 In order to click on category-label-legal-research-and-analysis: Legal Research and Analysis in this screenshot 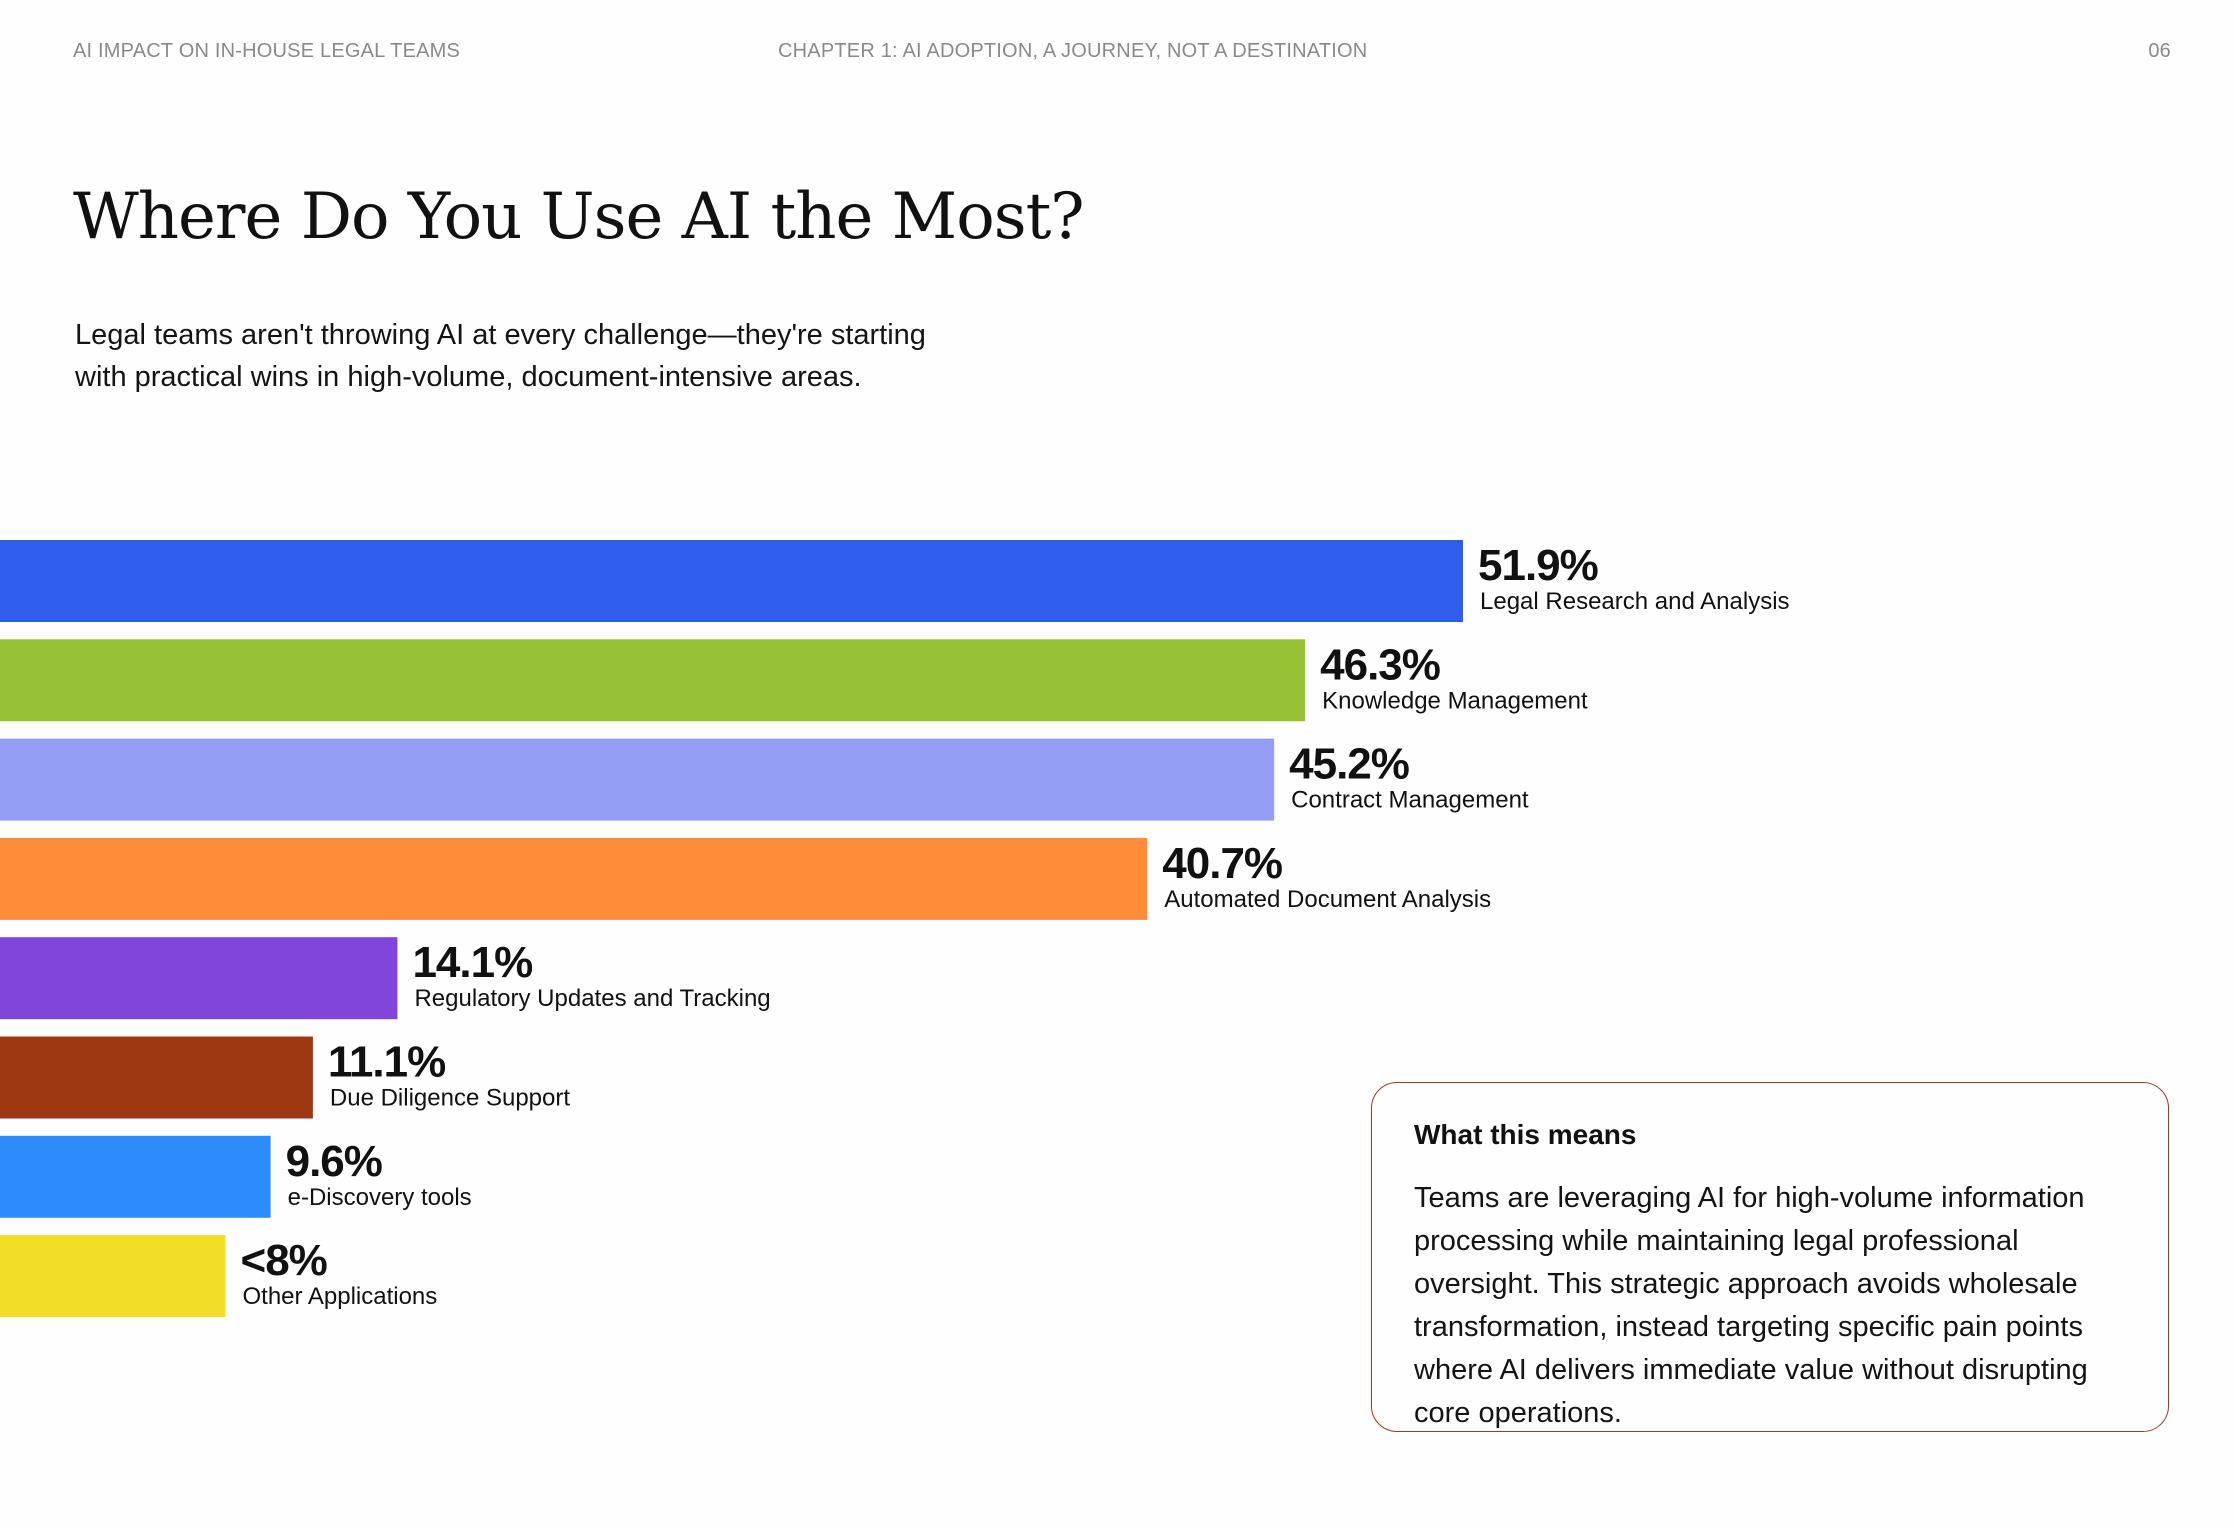, I will do `click(1635, 601)`.